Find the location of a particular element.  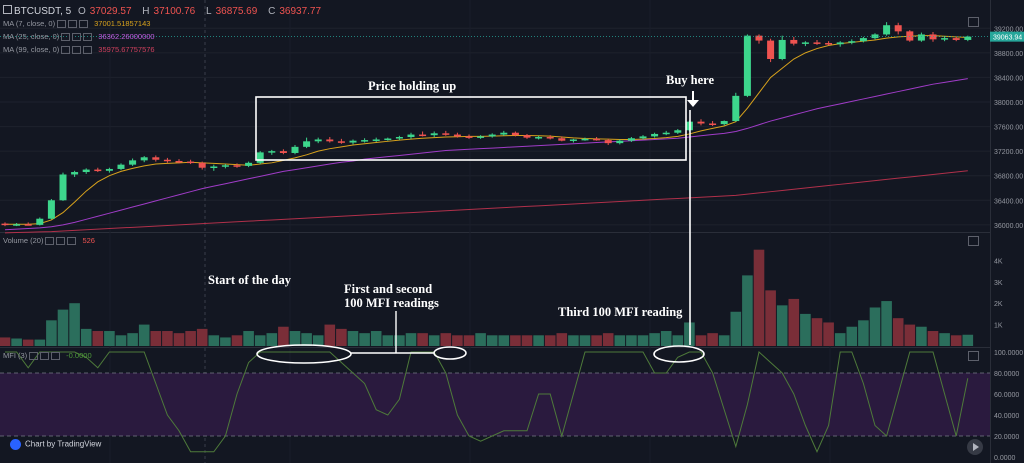

tradingview-branding: Chart by TradingView is located at coordinates (55, 444).